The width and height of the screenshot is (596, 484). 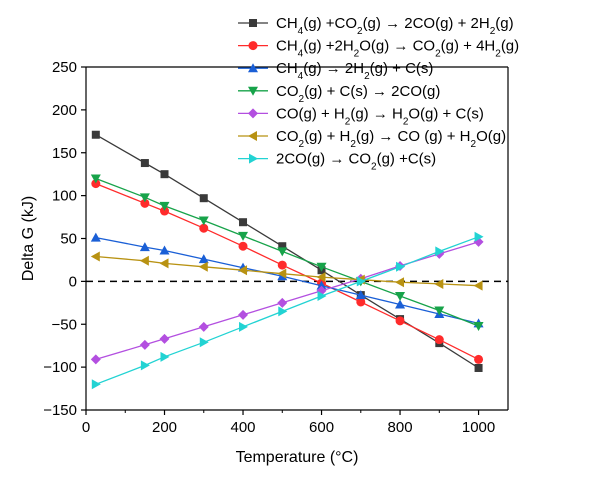 What do you see at coordinates (328, 46) in the screenshot?
I see `legend-text: (g) +2H` at bounding box center [328, 46].